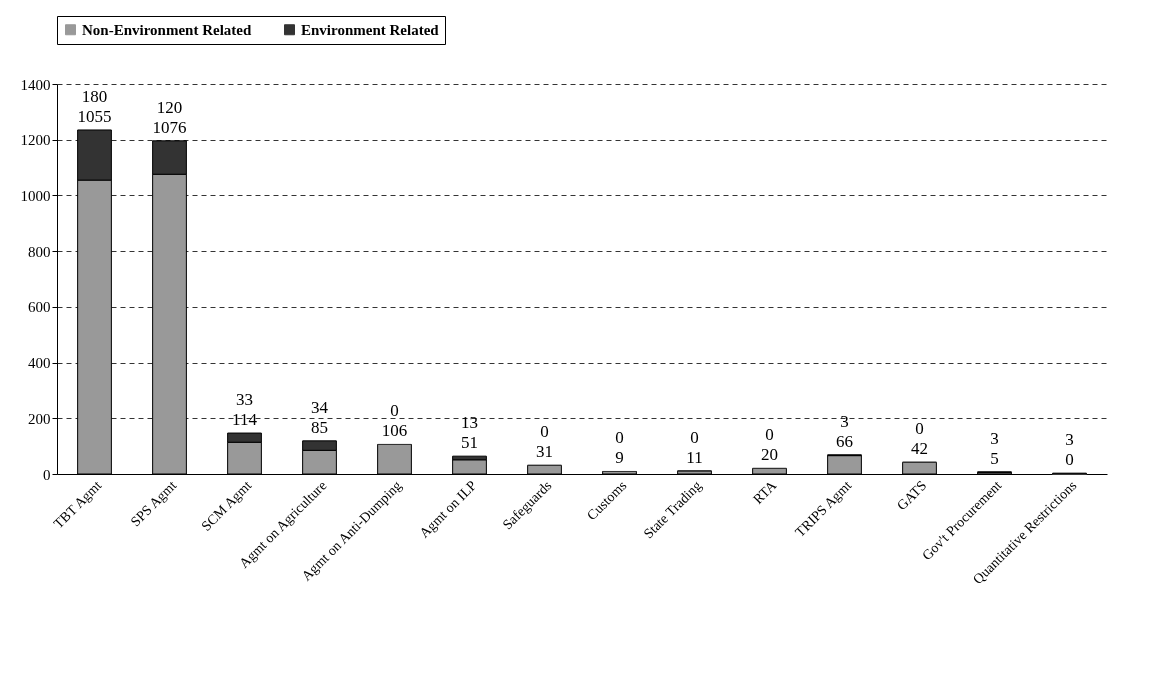 The image size is (1165, 684). I want to click on y-tick-label: 1000, so click(35, 195).